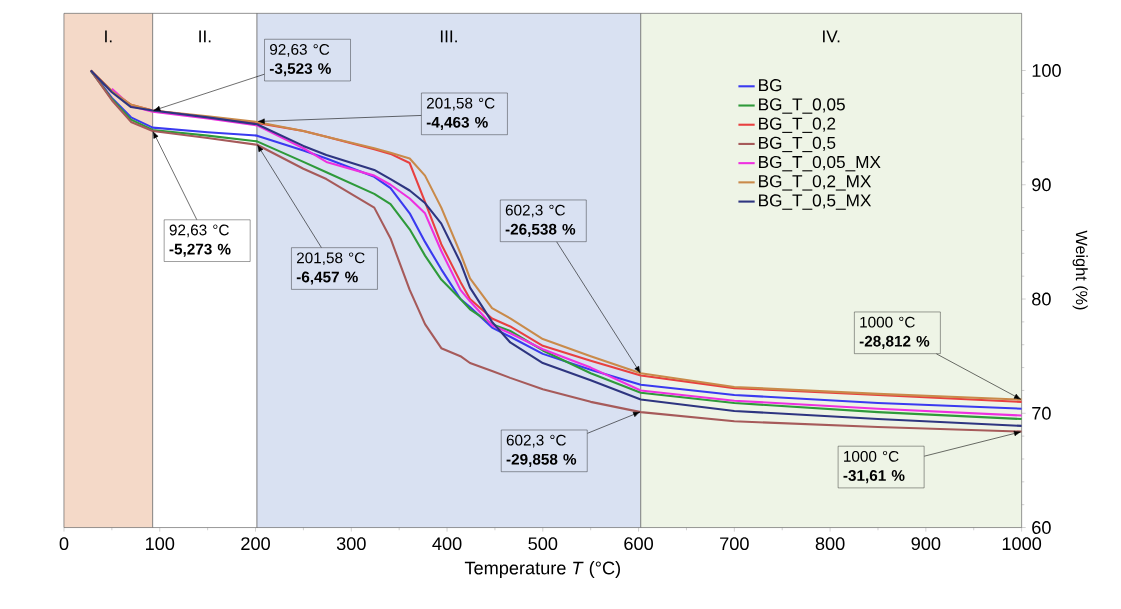 This screenshot has height=609, width=1121. I want to click on x-tick-label: 500, so click(543, 544).